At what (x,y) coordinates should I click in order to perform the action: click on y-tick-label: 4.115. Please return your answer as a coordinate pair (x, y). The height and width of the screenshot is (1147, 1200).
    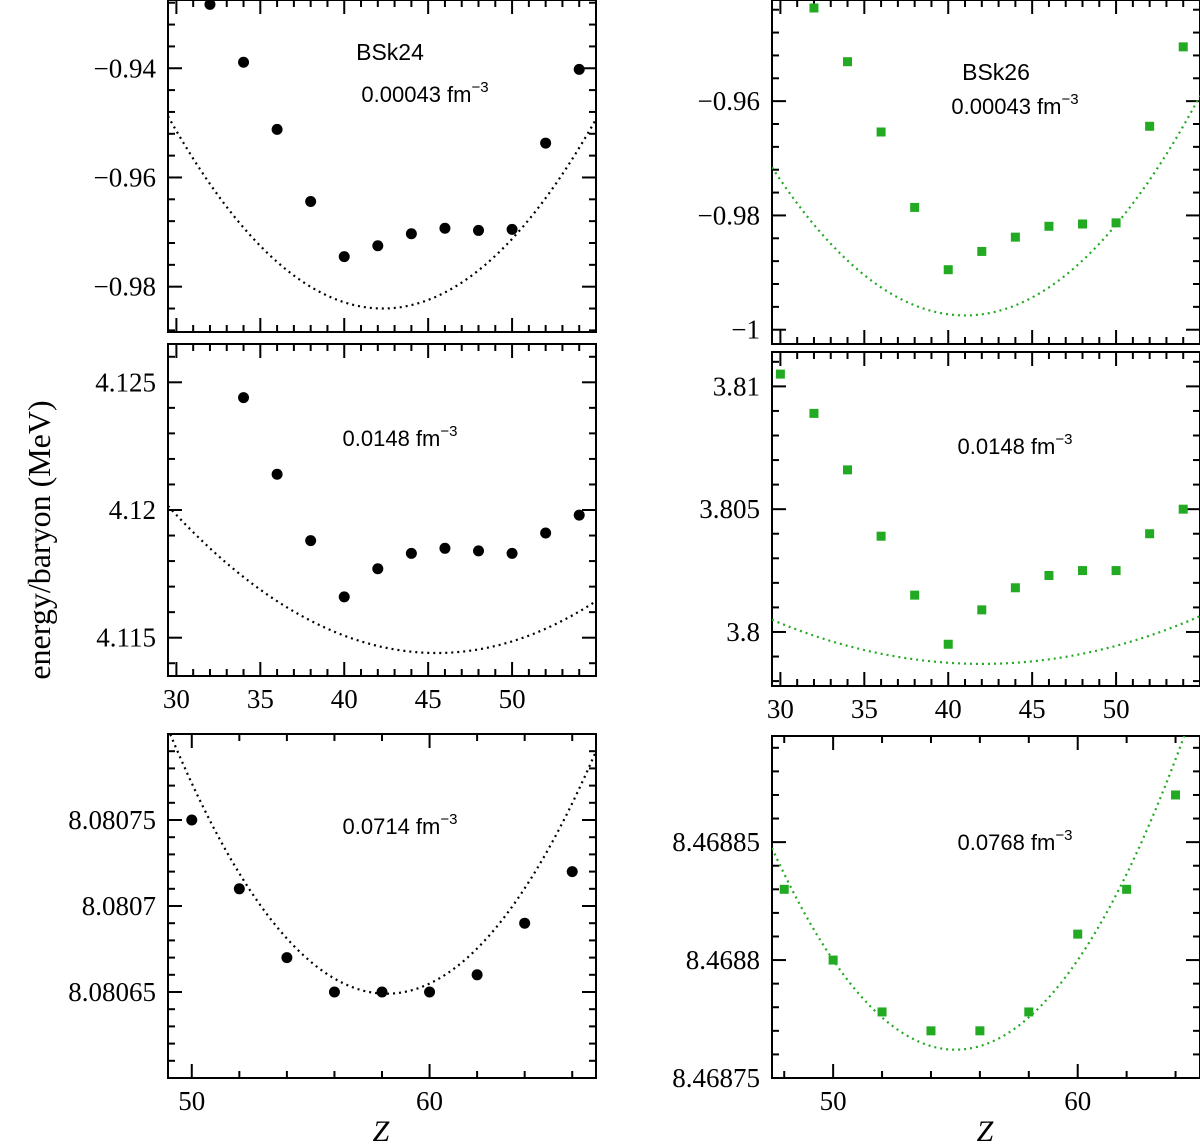
    Looking at the image, I should click on (126, 638).